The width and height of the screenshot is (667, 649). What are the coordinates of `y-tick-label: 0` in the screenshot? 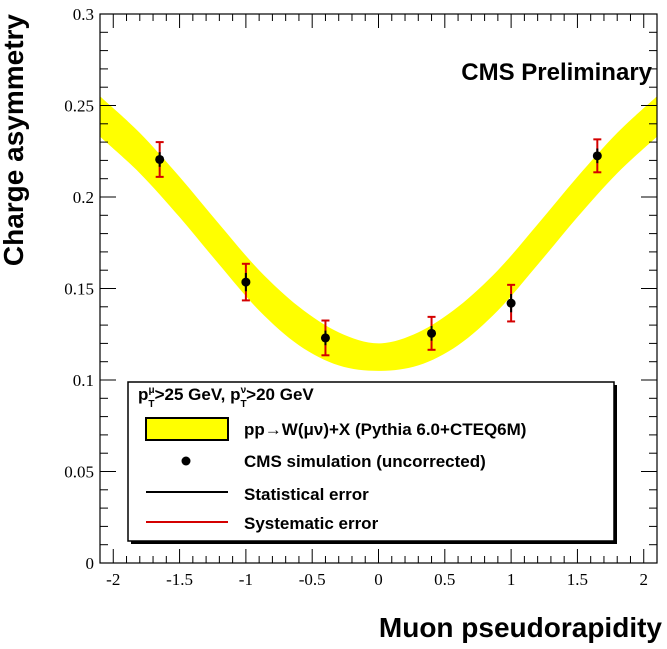 It's located at (90, 563).